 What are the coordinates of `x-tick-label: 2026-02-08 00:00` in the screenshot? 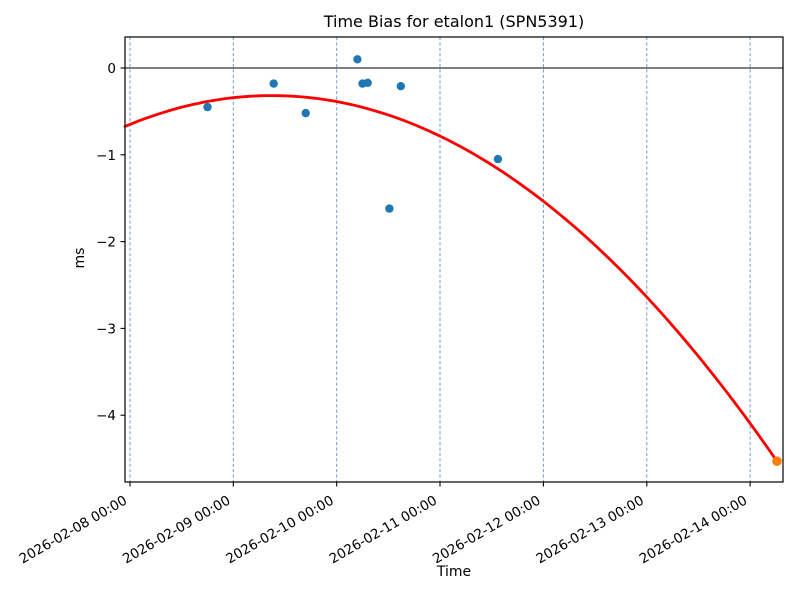 It's located at (73, 530).